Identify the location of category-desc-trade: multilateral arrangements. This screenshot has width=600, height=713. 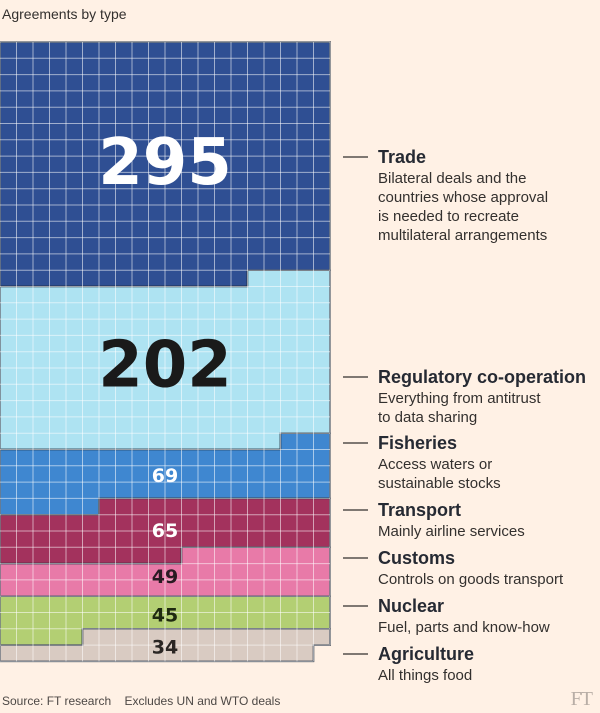
(462, 235).